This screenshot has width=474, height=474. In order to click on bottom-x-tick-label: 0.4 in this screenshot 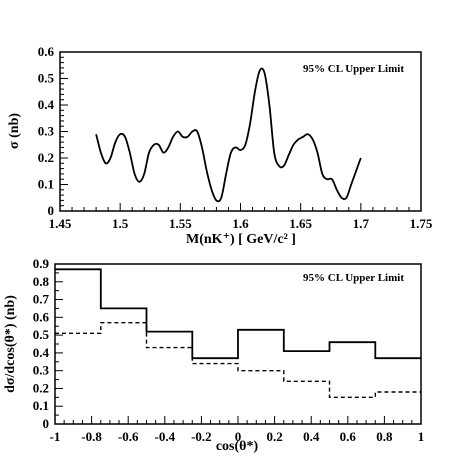, I will do `click(311, 436)`.